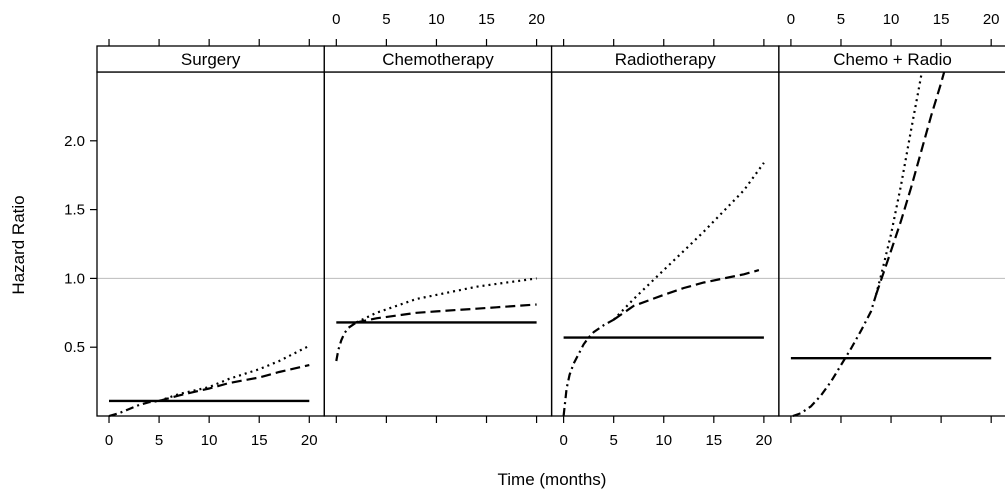  What do you see at coordinates (18, 244) in the screenshot?
I see `y-axis-title: Hazard Ratio` at bounding box center [18, 244].